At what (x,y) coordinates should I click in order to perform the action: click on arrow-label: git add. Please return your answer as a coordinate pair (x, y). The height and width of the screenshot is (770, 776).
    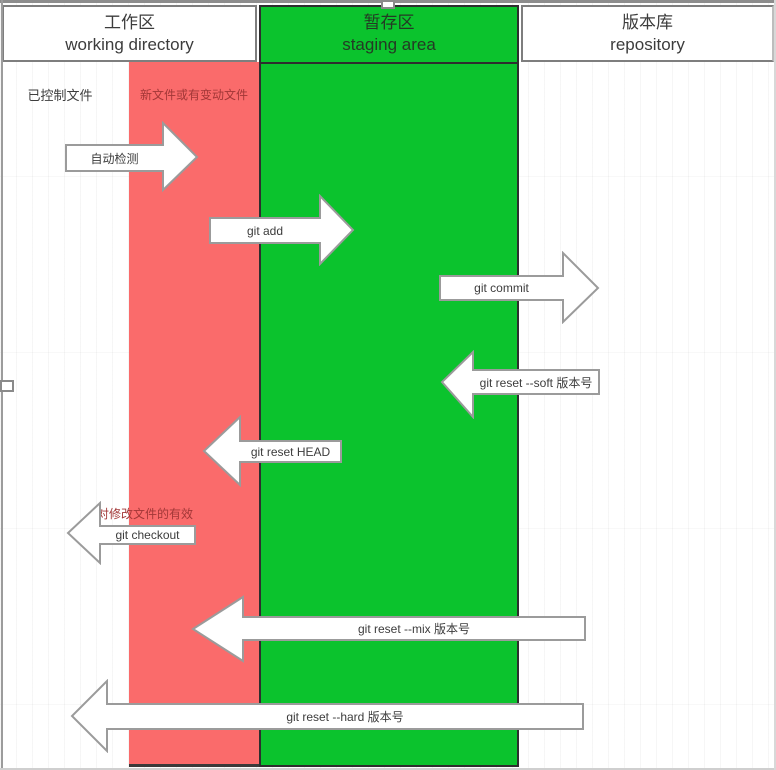
    Looking at the image, I should click on (265, 230).